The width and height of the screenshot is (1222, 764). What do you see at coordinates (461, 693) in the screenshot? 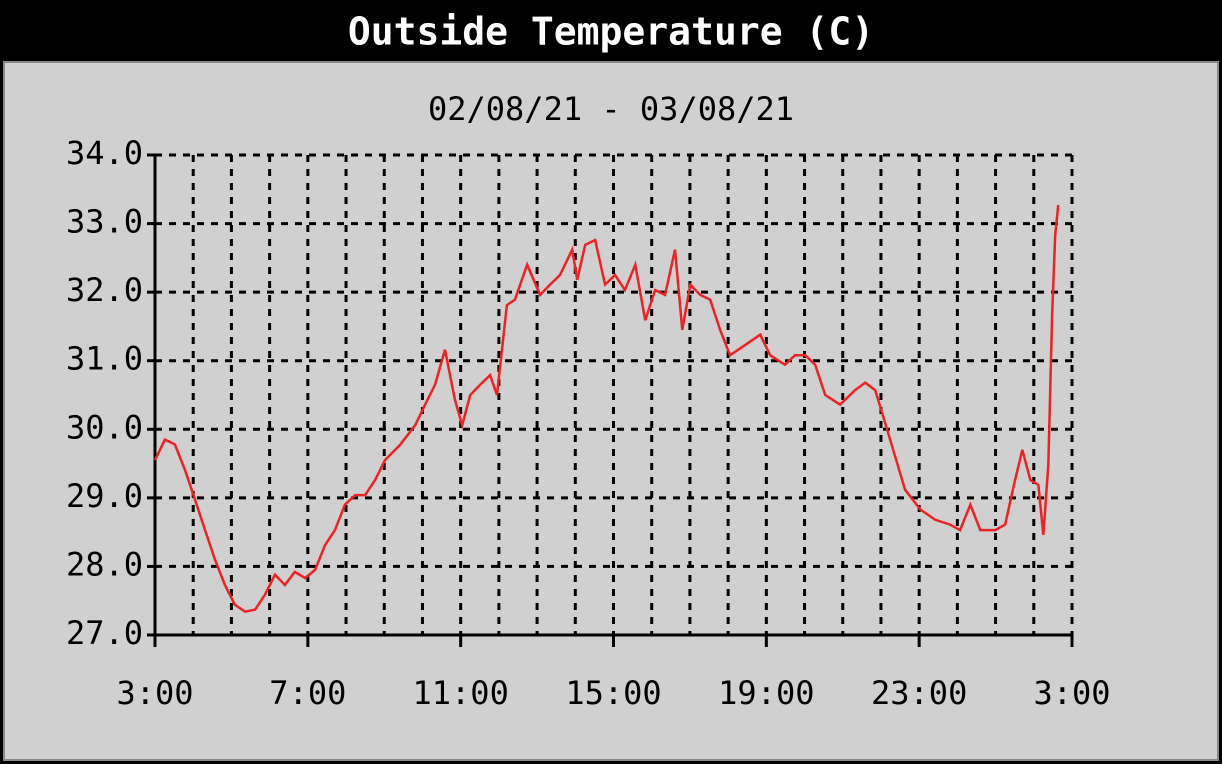
I see `x-tick-label: 11:00` at bounding box center [461, 693].